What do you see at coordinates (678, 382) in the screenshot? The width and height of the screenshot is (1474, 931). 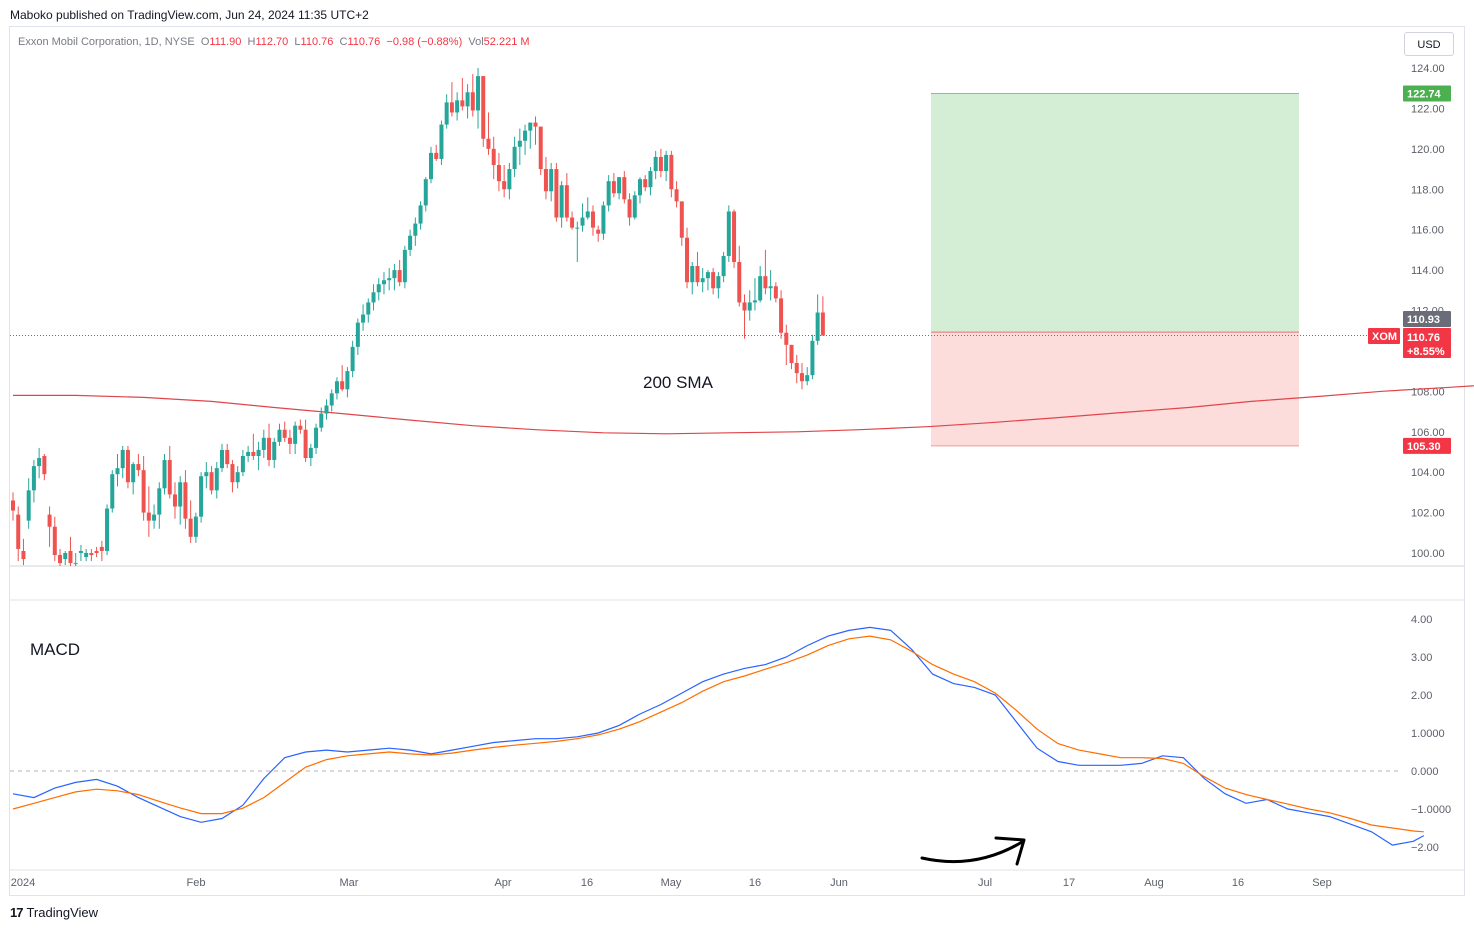 I see `sma-label: 200 SMA` at bounding box center [678, 382].